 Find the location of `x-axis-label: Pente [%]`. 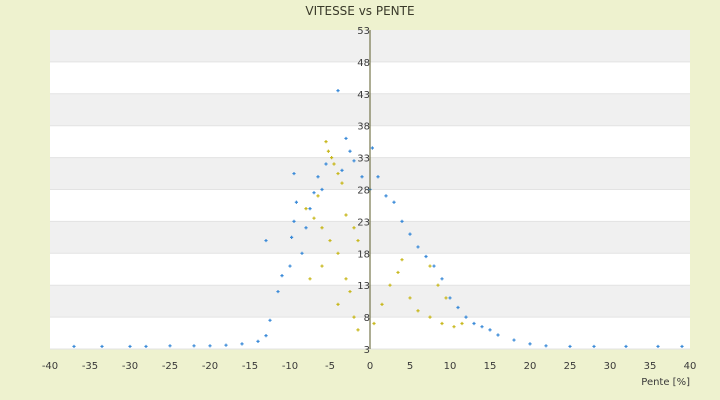

x-axis-label: Pente [%] is located at coordinates (665, 382).